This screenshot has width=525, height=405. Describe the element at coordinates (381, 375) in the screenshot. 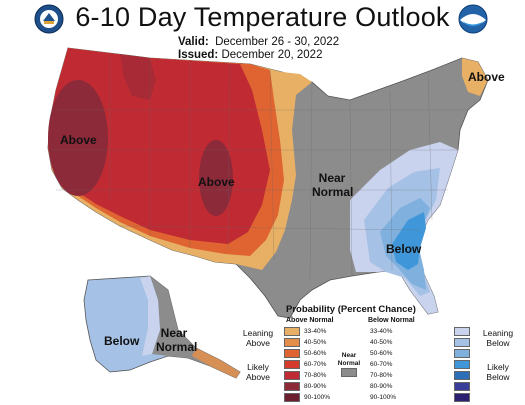

I see `legend-below-range-label: 70-80%` at that location.